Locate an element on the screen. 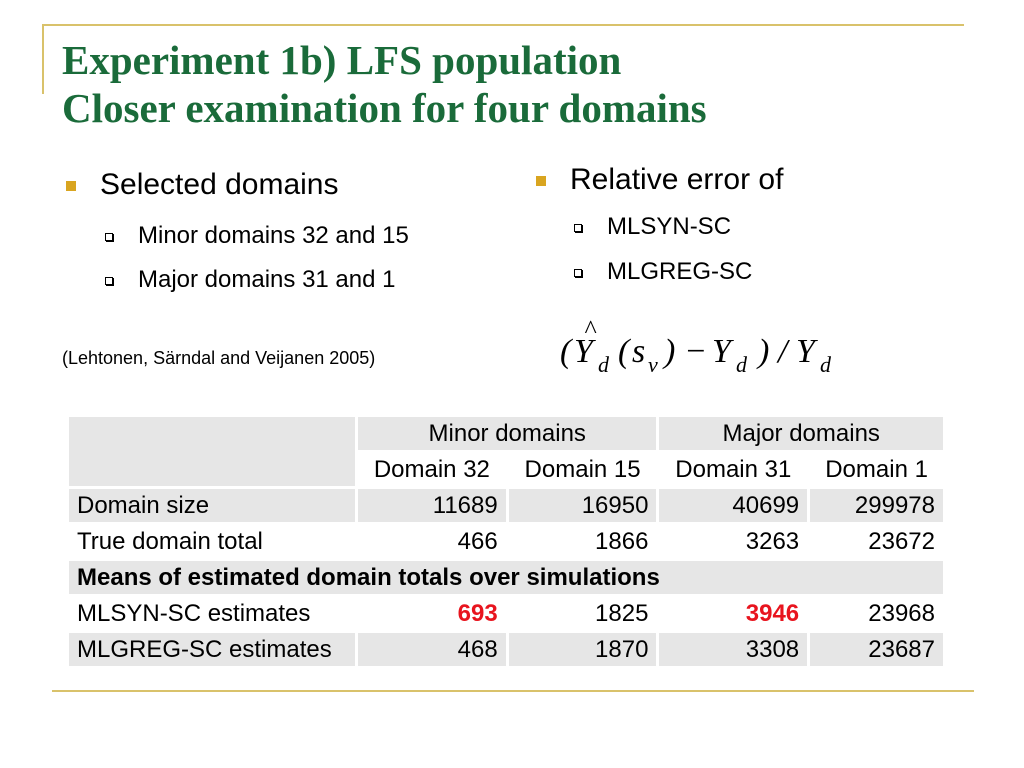  table-corner-cell is located at coordinates (212, 451).